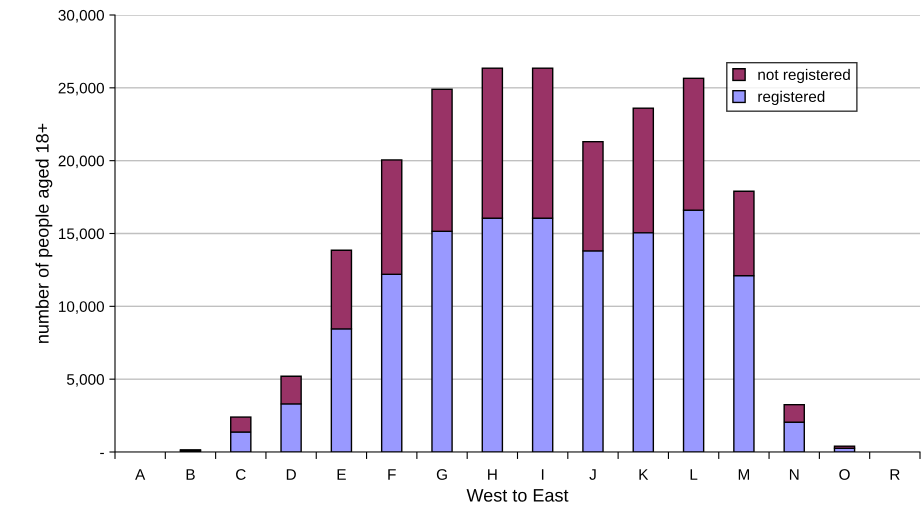 This screenshot has width=923, height=522. Describe the element at coordinates (794, 474) in the screenshot. I see `x-tick-label: N` at that location.